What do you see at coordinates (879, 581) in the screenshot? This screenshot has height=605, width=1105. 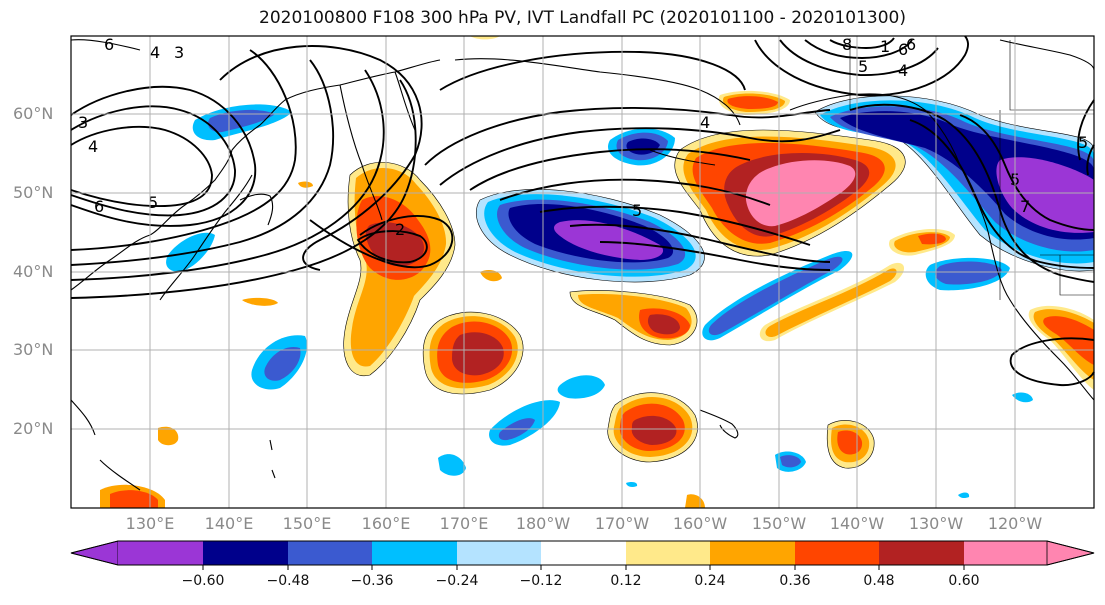 I see `colorbar-tick-label: 0.48` at bounding box center [879, 581].